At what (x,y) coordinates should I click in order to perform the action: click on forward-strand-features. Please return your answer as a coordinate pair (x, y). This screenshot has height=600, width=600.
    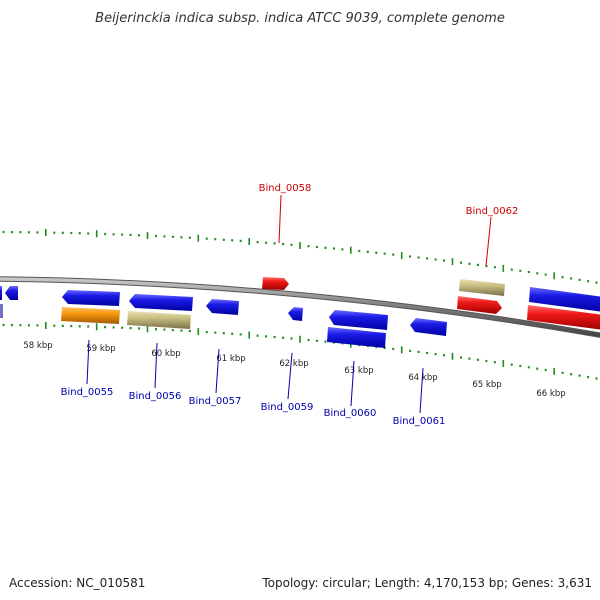
    Looking at the image, I should click on (431, 303).